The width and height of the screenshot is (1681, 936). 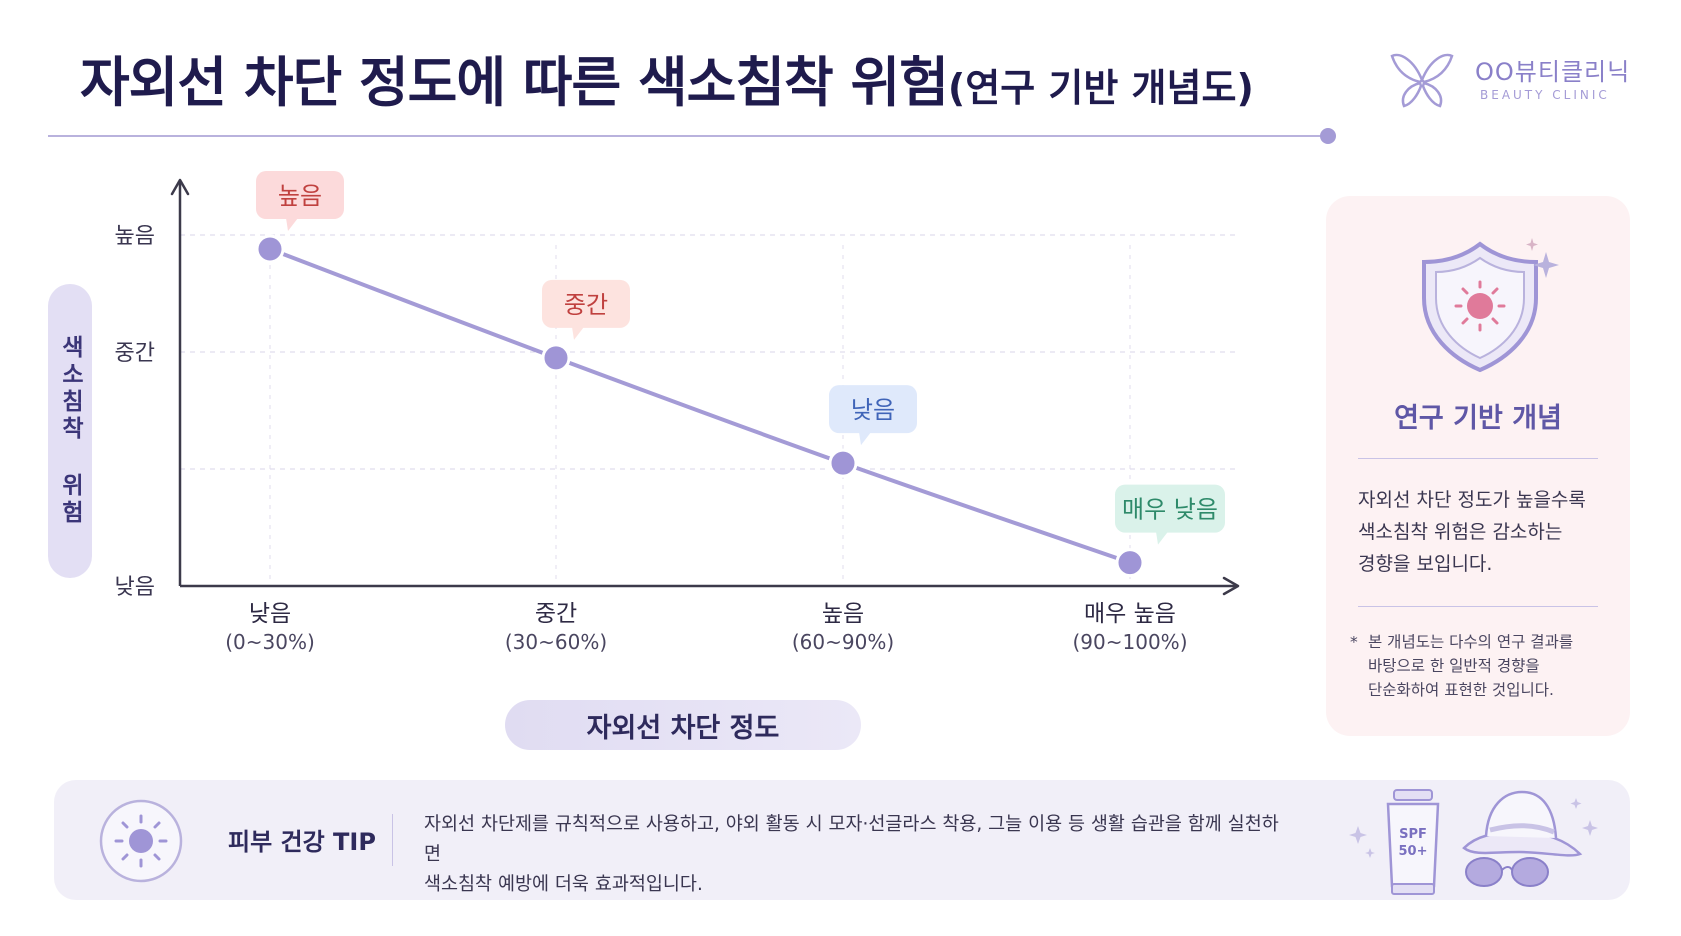 What do you see at coordinates (1425, 564) in the screenshot?
I see `card-body-line: 경향을 보입니다.` at bounding box center [1425, 564].